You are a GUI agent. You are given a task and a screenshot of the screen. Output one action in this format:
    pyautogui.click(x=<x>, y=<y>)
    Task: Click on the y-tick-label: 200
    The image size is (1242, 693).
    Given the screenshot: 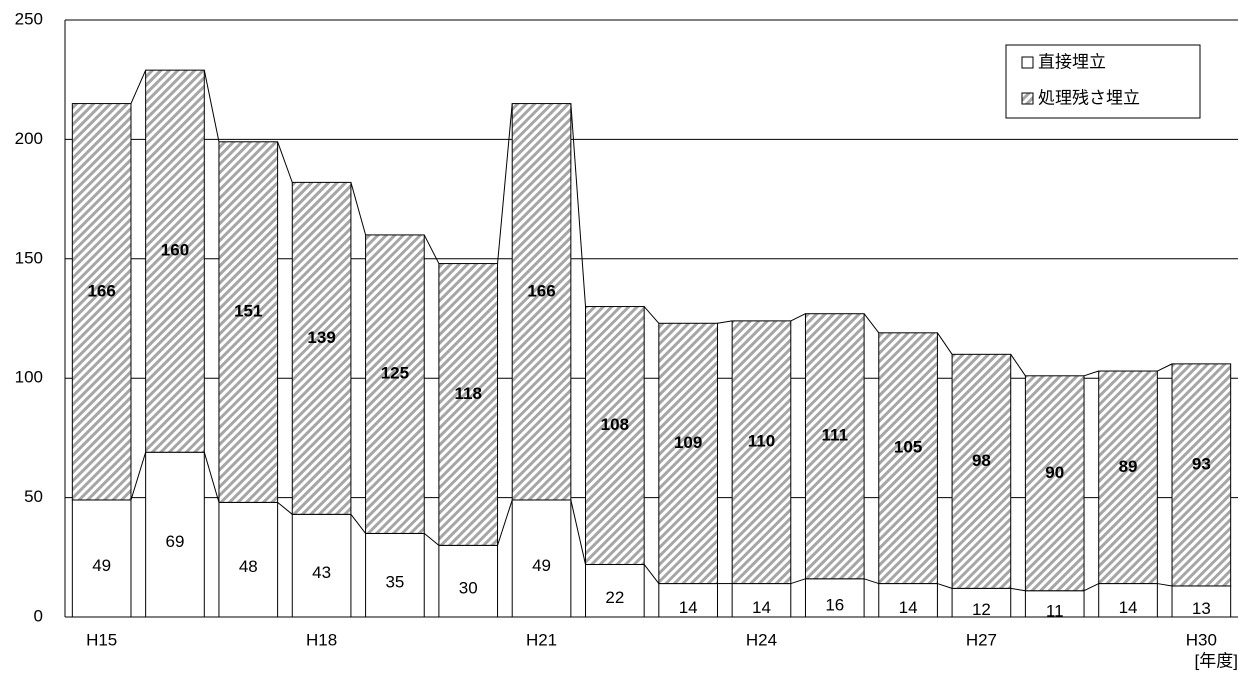 What is the action you would take?
    pyautogui.click(x=29, y=138)
    